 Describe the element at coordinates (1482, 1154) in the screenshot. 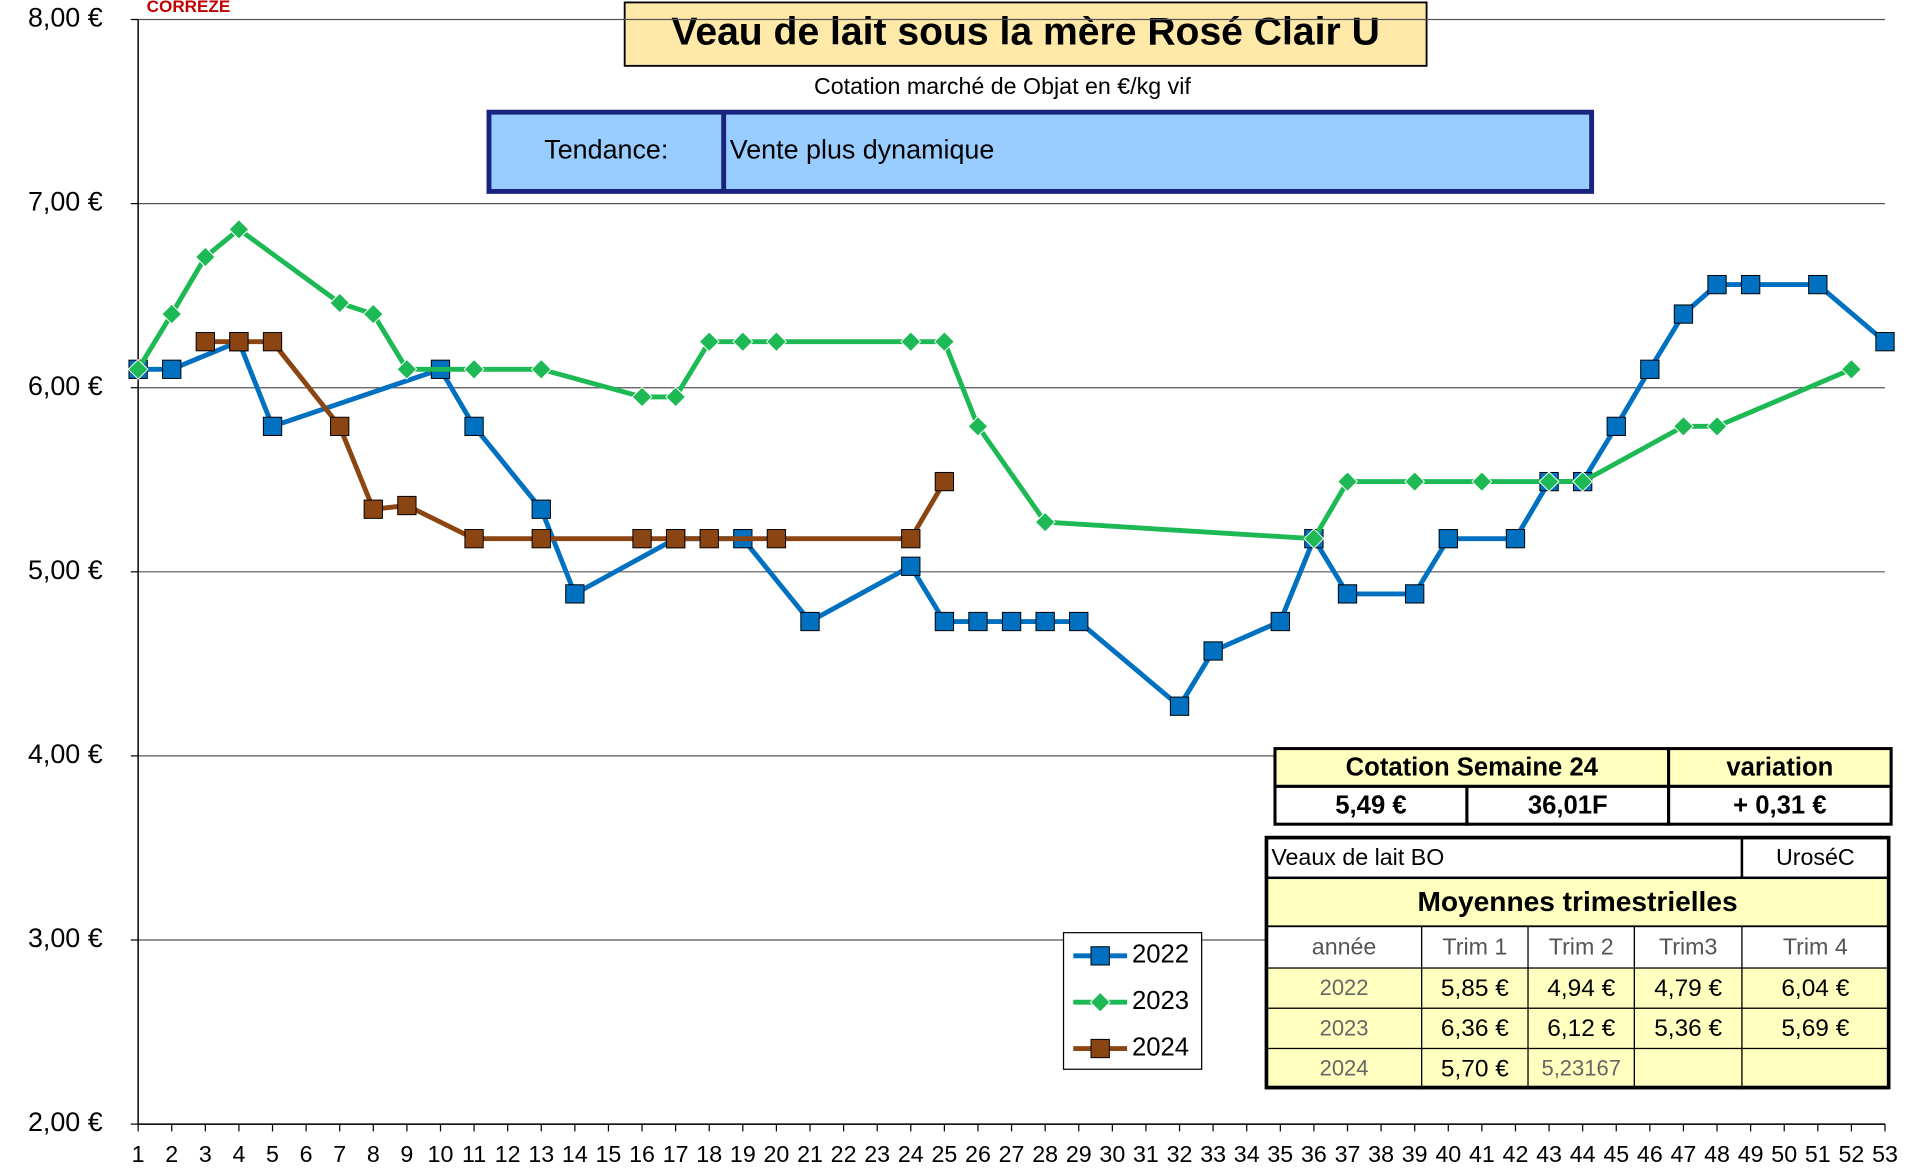

I see `x-tick-label: 41` at that location.